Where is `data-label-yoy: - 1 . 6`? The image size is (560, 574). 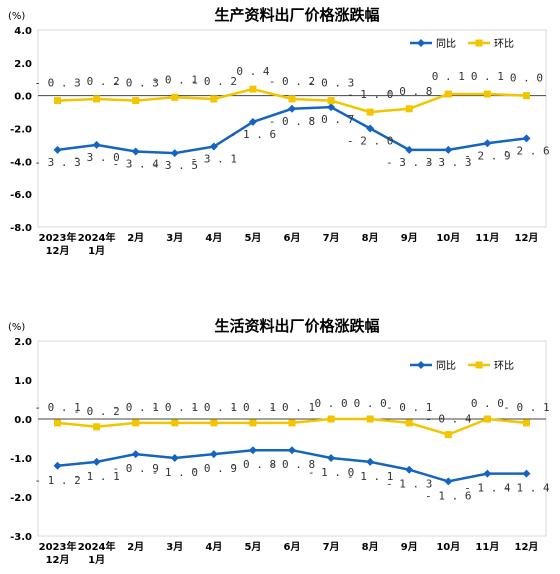
data-label-yoy: - 1 . 6 is located at coordinates (448, 495).